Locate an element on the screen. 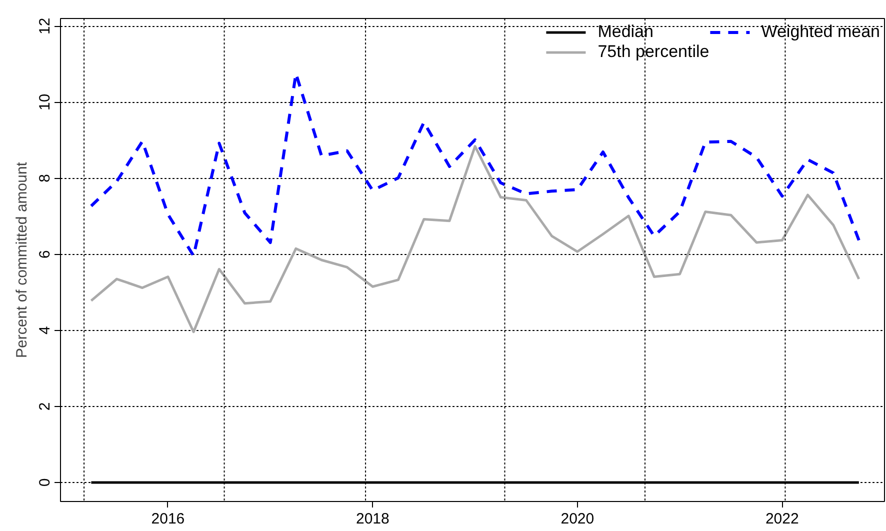 Image resolution: width=886 pixels, height=531 pixels. y-tick-label: 8 is located at coordinates (45, 178).